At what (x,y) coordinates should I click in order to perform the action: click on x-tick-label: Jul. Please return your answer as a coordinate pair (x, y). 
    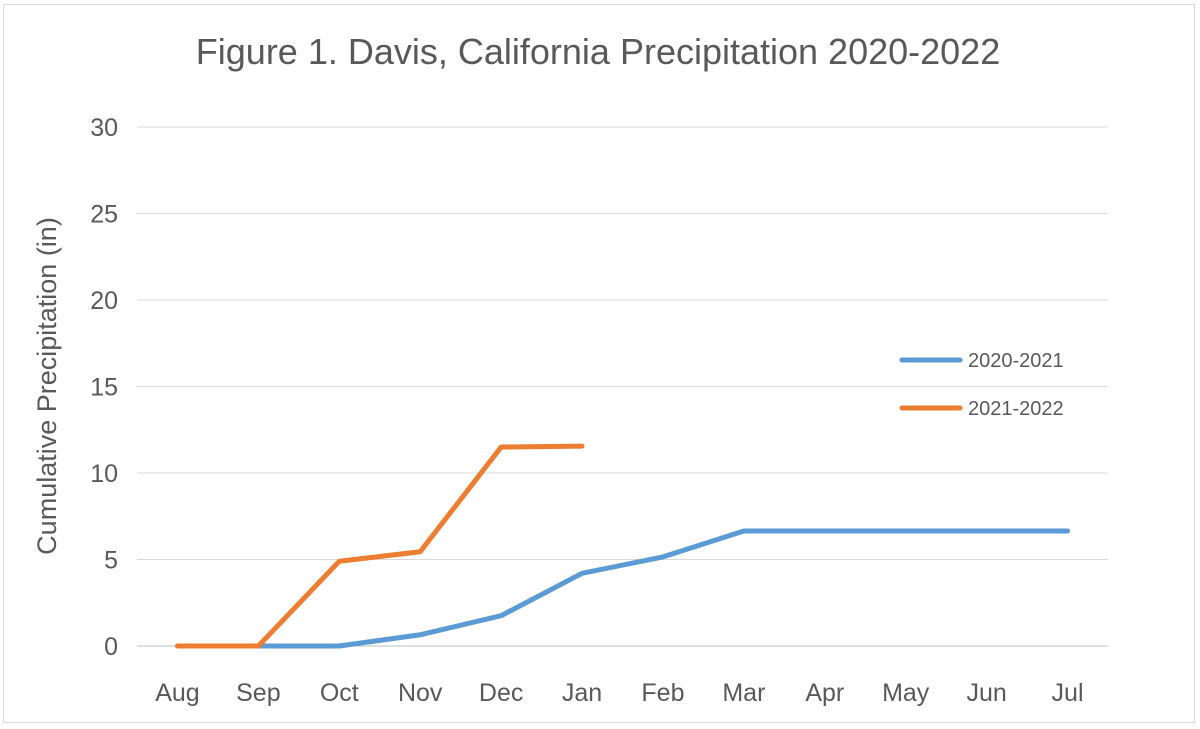
    Looking at the image, I should click on (1068, 693).